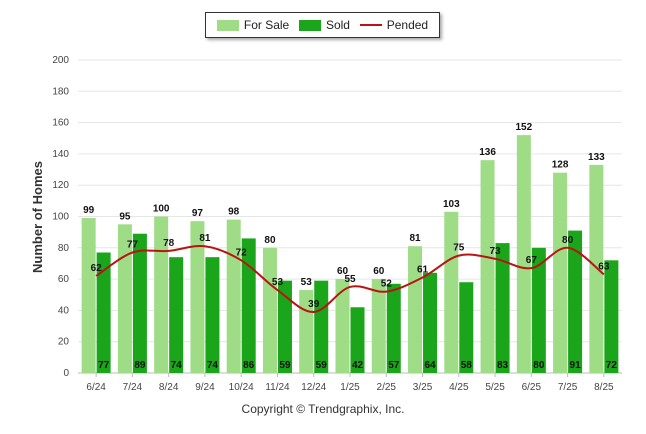 The width and height of the screenshot is (646, 434). Describe the element at coordinates (323, 409) in the screenshot. I see `copyright-text: Copyright © Trendgraphix, Inc.` at that location.